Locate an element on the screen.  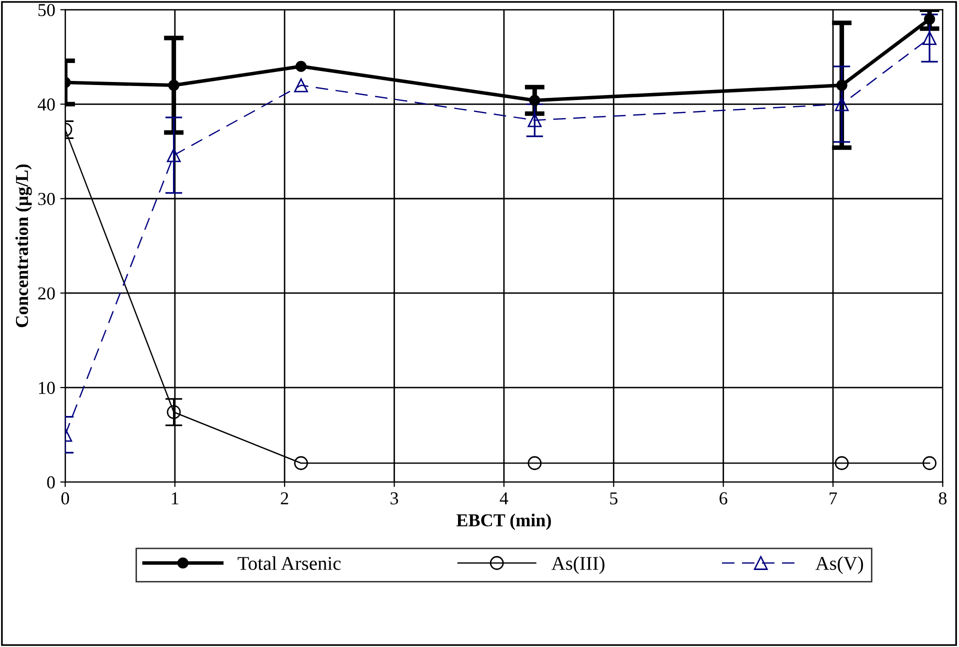
legend-label: As(III) is located at coordinates (577, 565).